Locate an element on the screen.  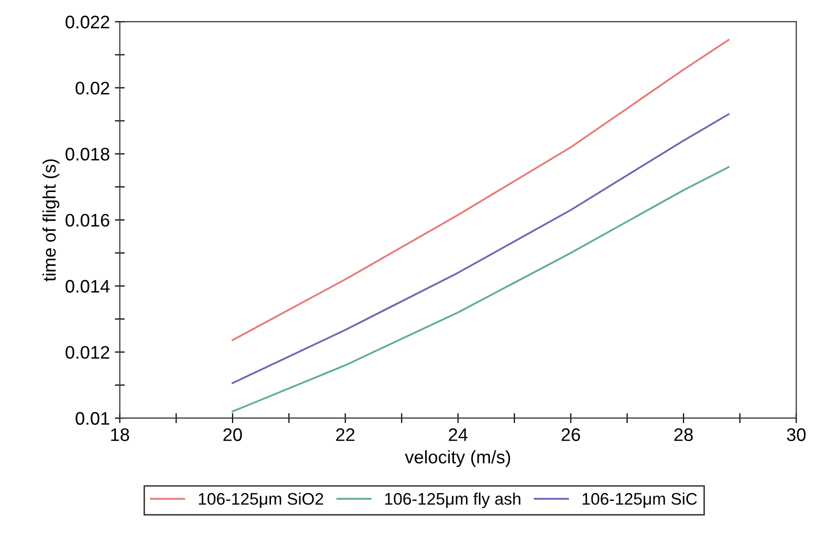
legend-label: 106-125μm SiC is located at coordinates (639, 500).